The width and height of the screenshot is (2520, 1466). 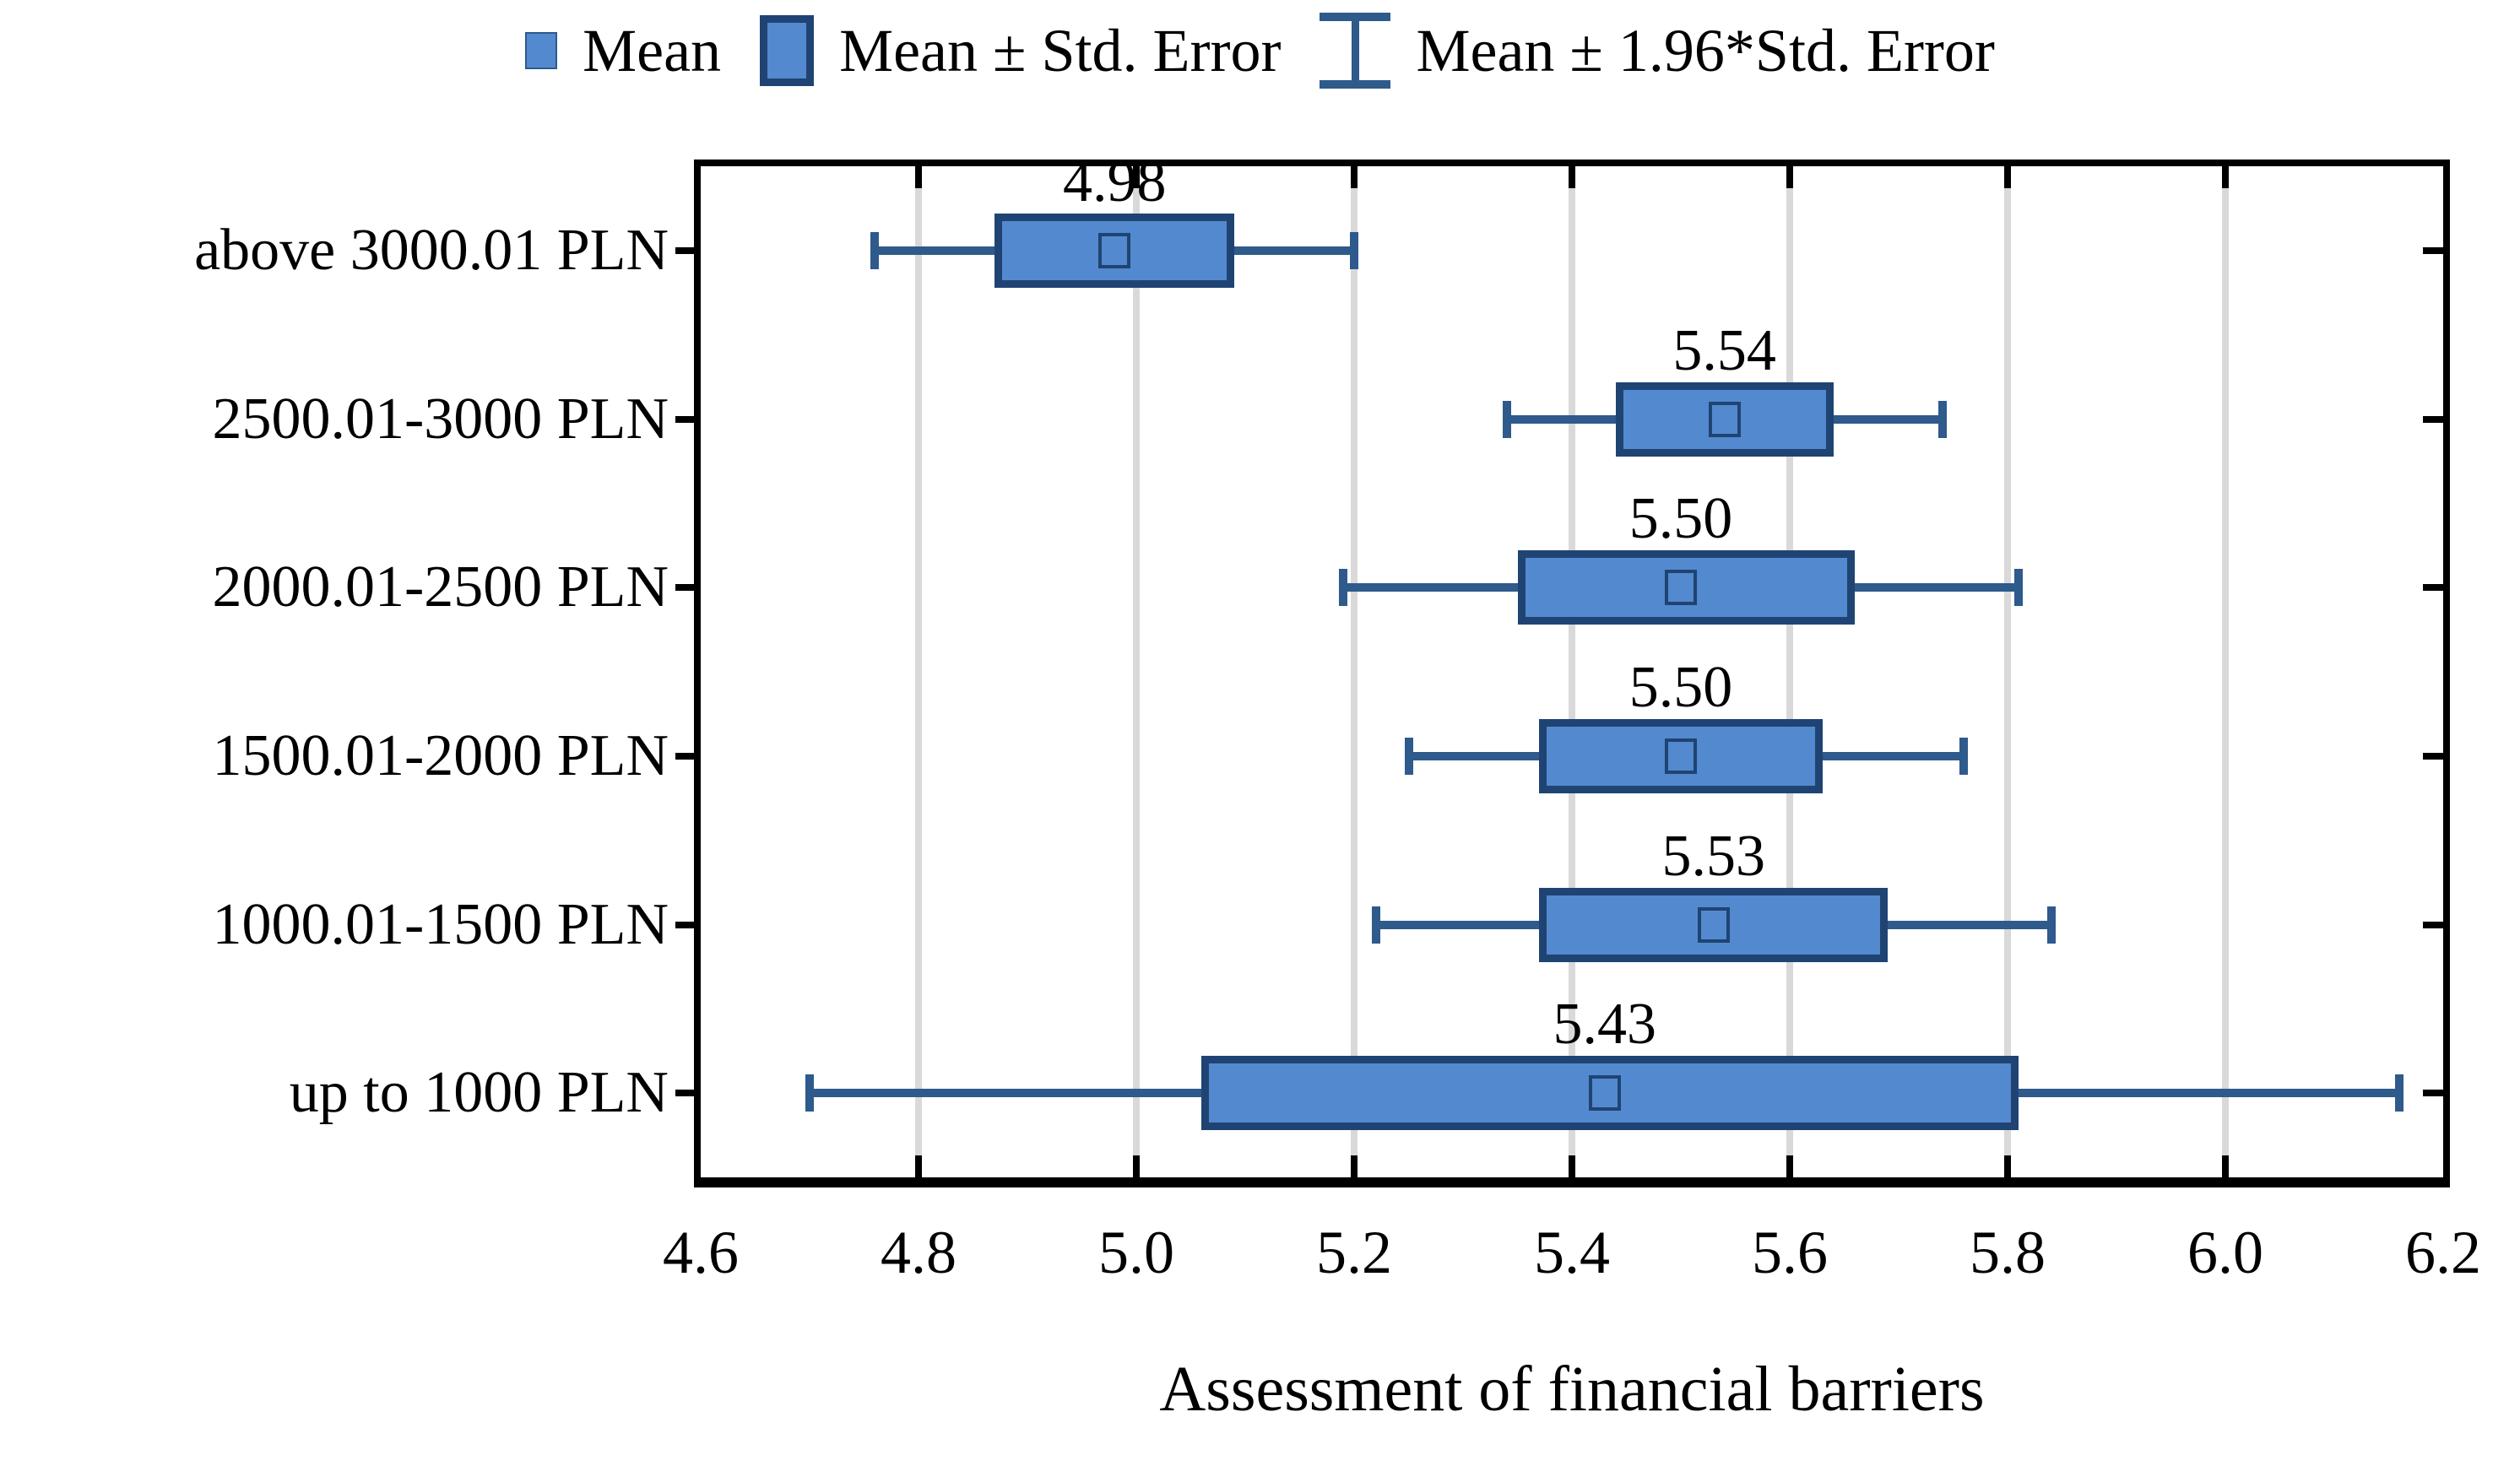 What do you see at coordinates (701, 1252) in the screenshot?
I see `x-axis-tick-label: 4.6` at bounding box center [701, 1252].